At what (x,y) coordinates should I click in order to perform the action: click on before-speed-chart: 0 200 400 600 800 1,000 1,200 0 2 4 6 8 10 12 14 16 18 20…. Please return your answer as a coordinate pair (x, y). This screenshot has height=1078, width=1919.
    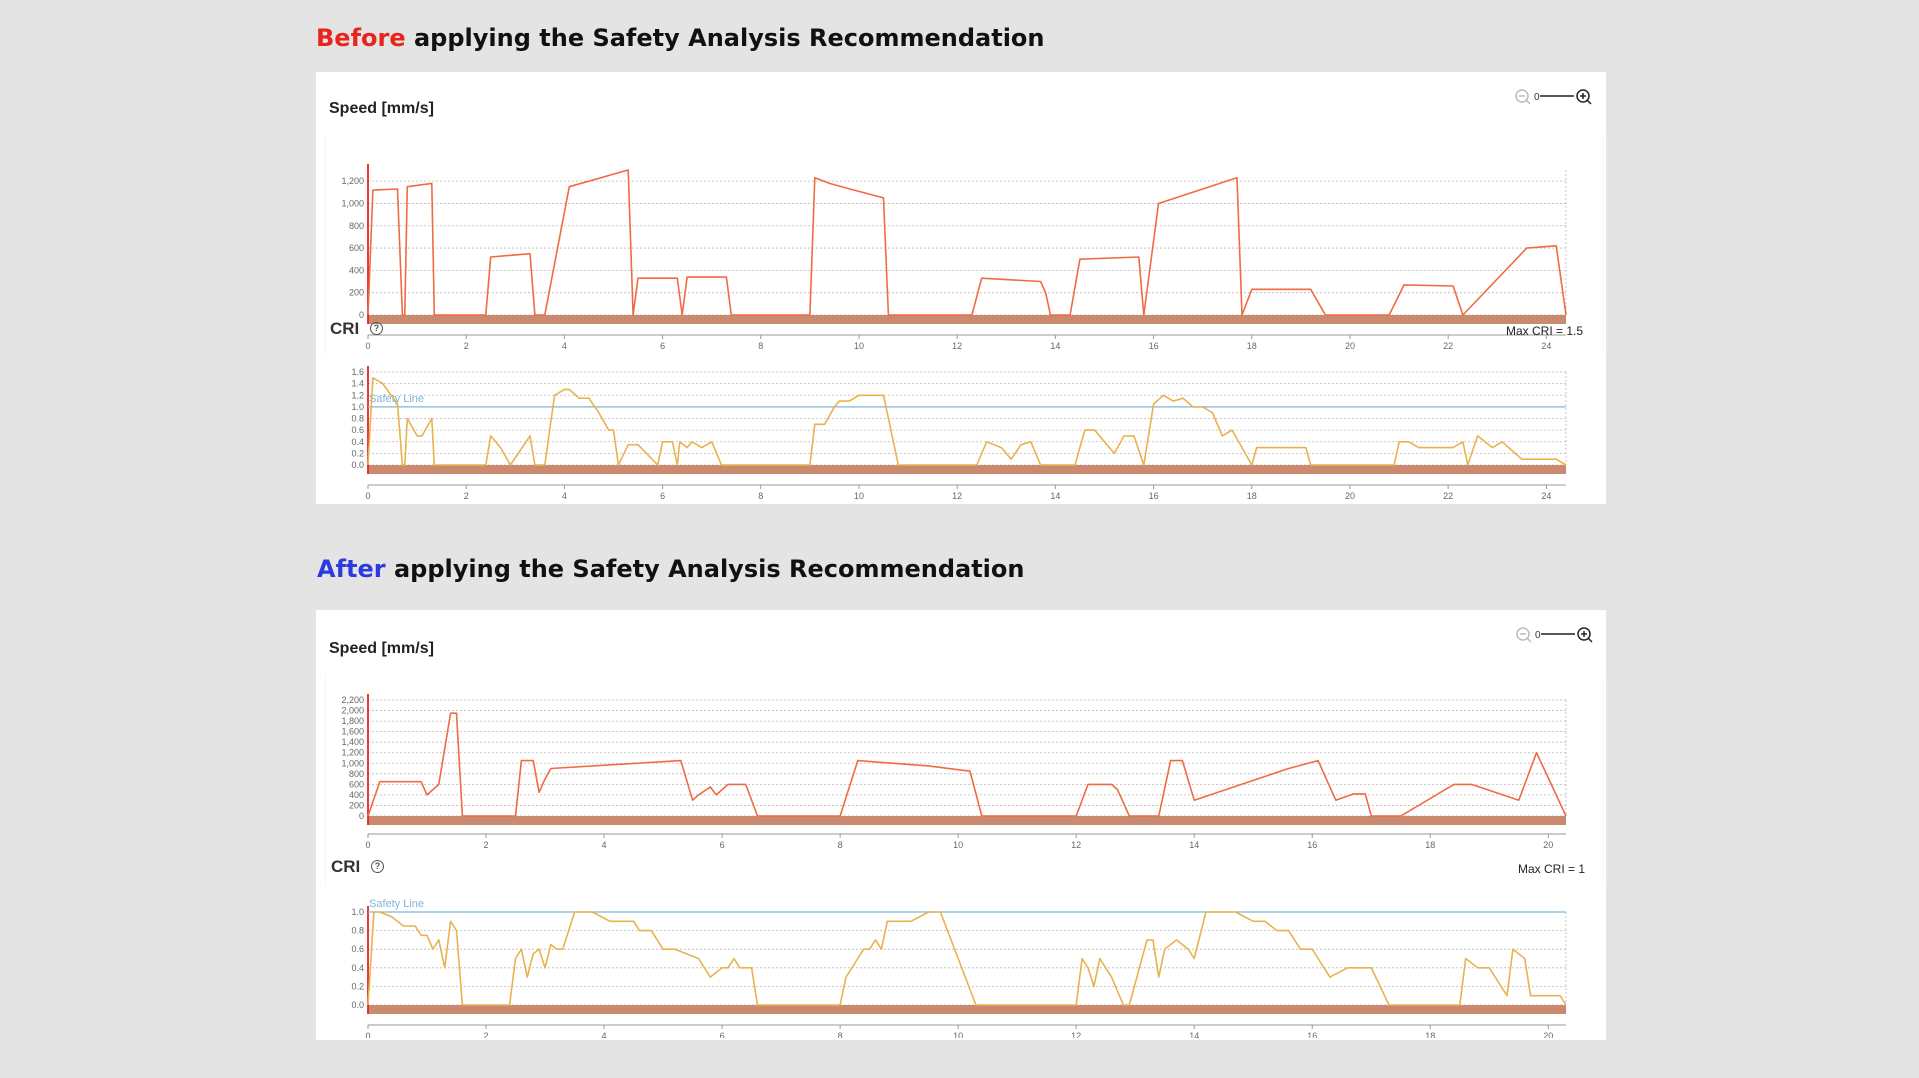
    Looking at the image, I should click on (964, 244).